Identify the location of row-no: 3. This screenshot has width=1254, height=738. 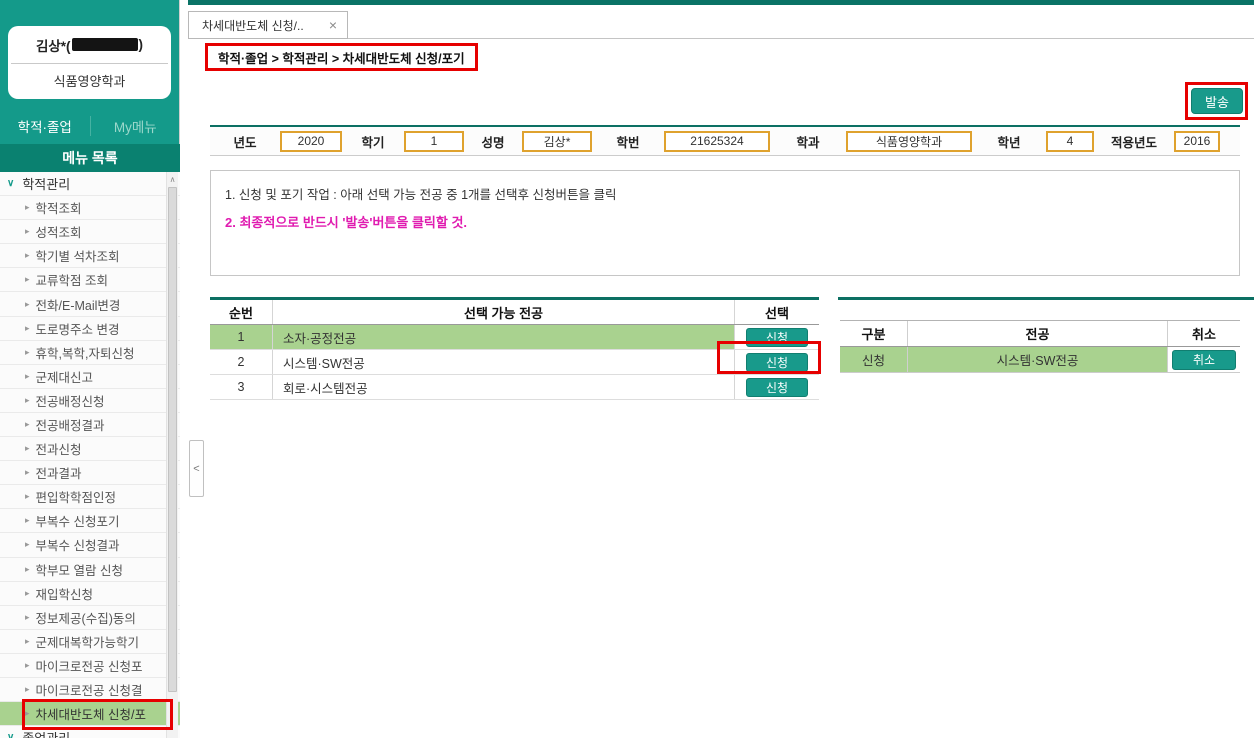
(241, 387).